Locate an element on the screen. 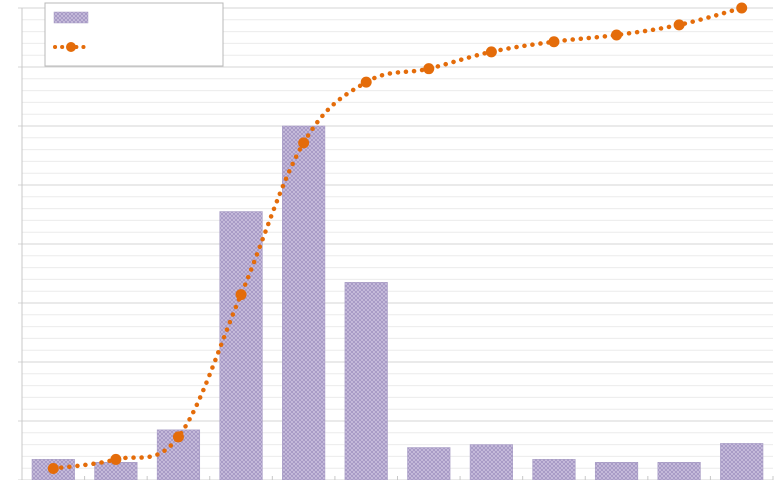  legend is located at coordinates (134, 34).